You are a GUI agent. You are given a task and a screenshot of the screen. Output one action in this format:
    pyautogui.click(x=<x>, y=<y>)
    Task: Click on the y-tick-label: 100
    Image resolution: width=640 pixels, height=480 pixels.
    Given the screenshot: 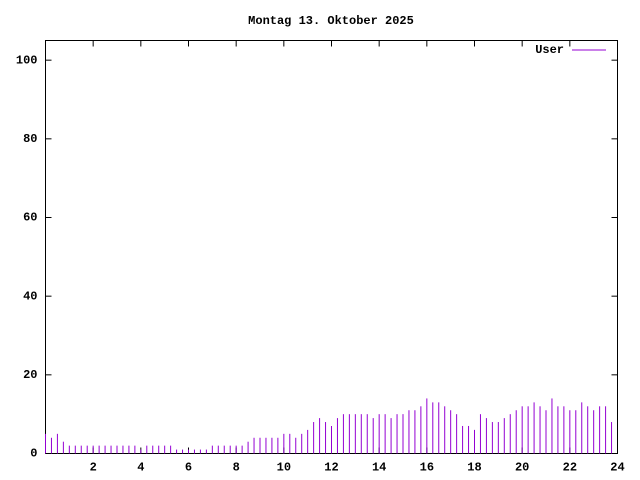 What is the action you would take?
    pyautogui.click(x=27, y=60)
    